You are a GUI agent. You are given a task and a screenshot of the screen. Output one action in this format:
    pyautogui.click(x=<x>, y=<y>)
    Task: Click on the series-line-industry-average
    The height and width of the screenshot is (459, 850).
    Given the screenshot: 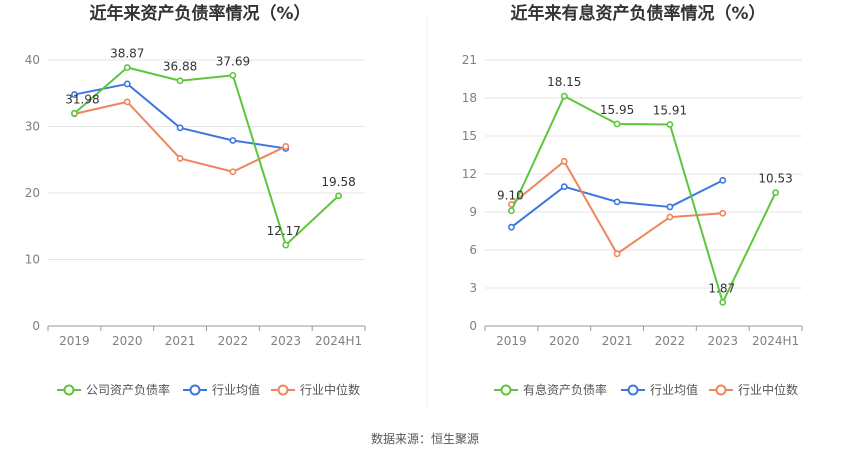 What is the action you would take?
    pyautogui.click(x=180, y=116)
    